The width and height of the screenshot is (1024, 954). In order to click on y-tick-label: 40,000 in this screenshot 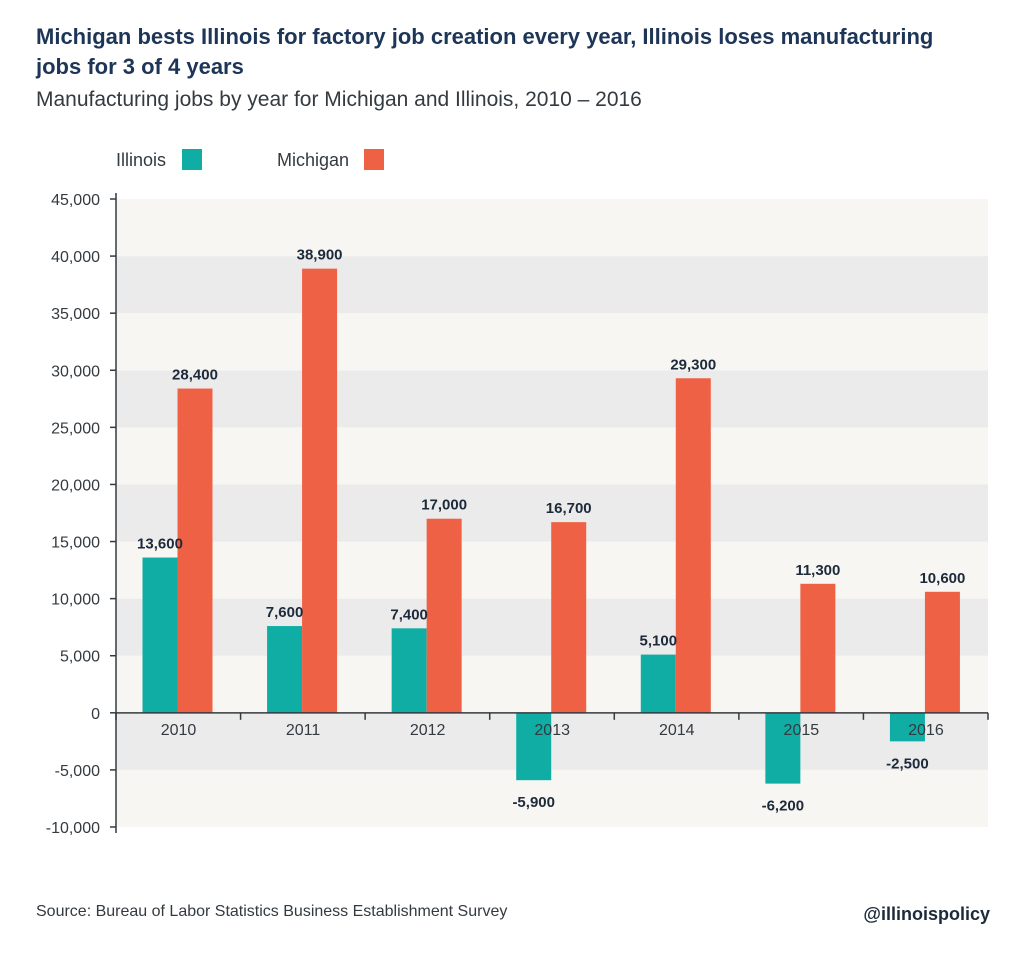, I will do `click(75, 257)`.